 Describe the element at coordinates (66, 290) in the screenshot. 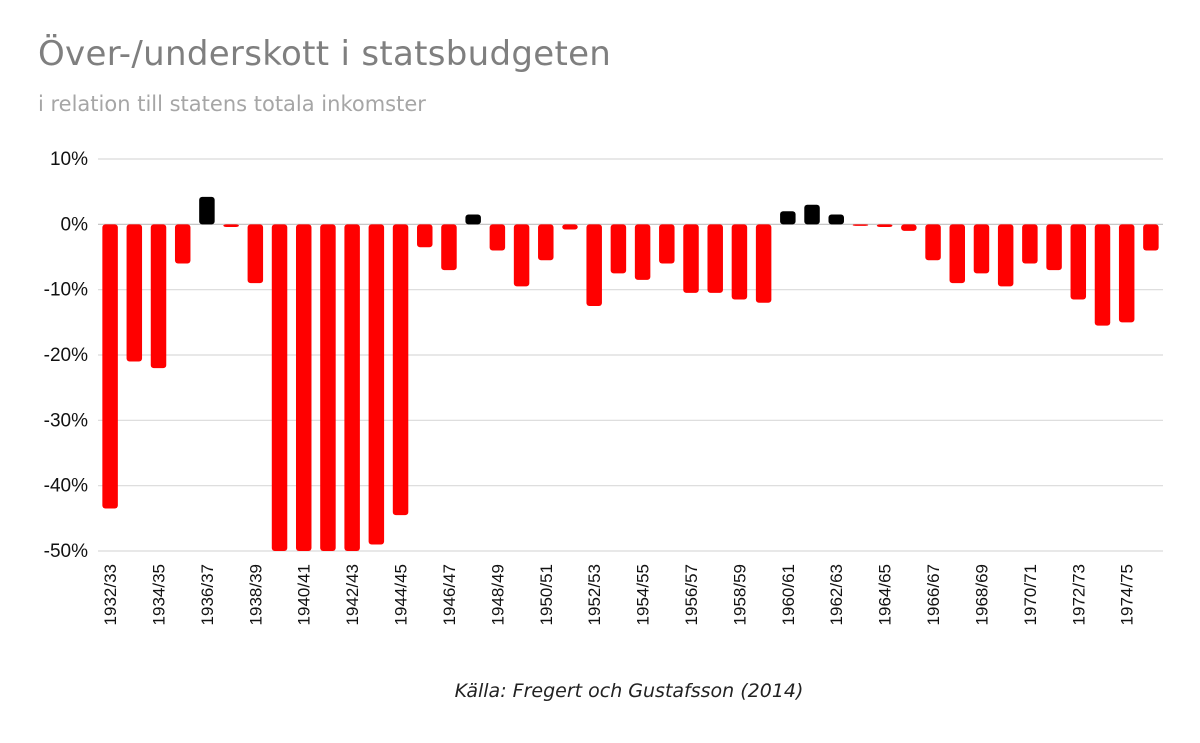

I see `y-tick-label: -10%` at that location.